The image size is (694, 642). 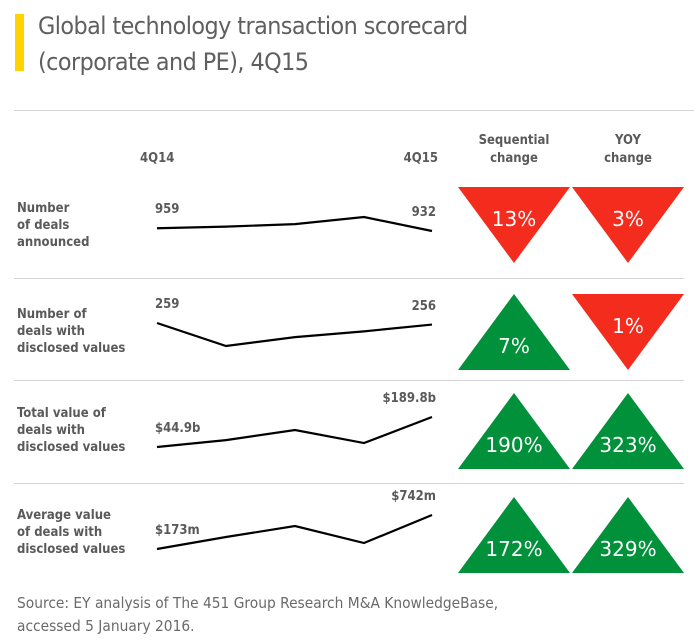 I want to click on yoy-change-down-triangle: 1%, so click(x=628, y=332).